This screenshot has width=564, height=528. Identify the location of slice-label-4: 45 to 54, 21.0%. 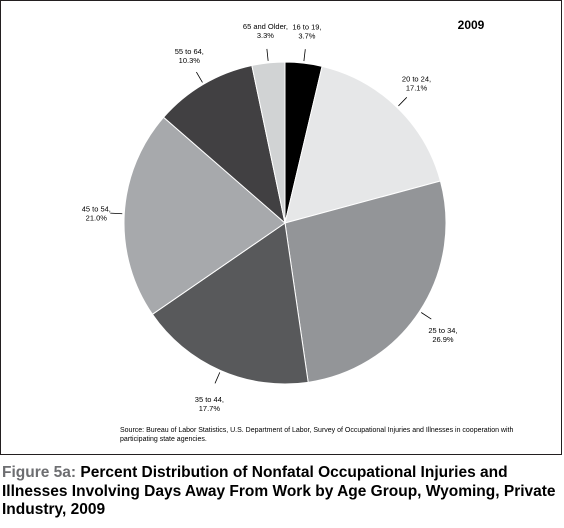
(96, 213).